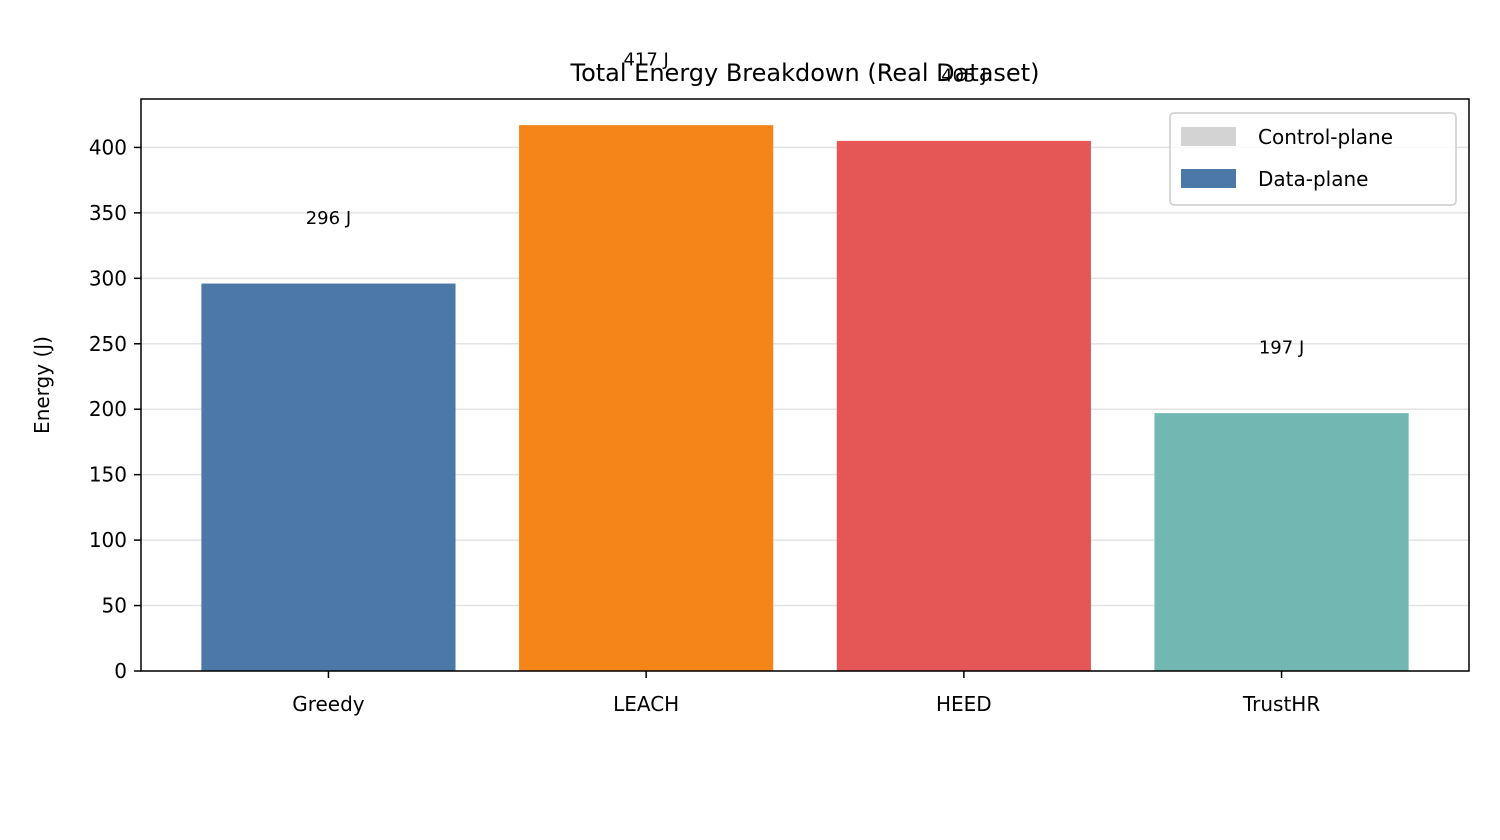 This screenshot has height=840, width=1500. I want to click on legend: Control-plane Data-plane, so click(1313, 159).